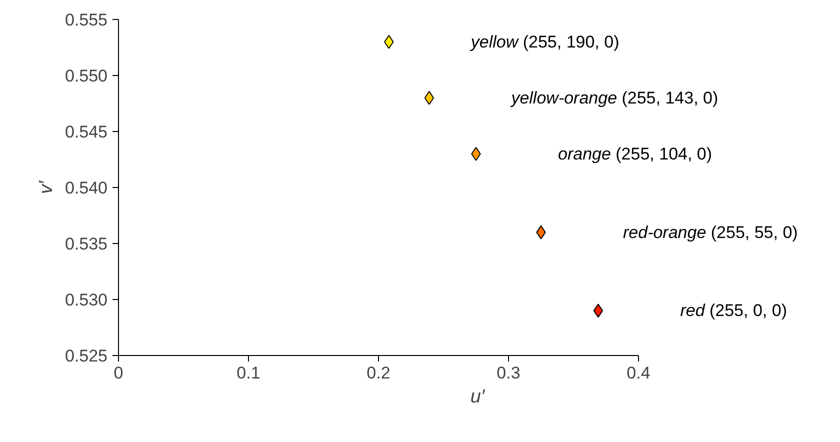 The image size is (840, 442). Describe the element at coordinates (86, 132) in the screenshot. I see `y-tick-label: 0.545` at that location.